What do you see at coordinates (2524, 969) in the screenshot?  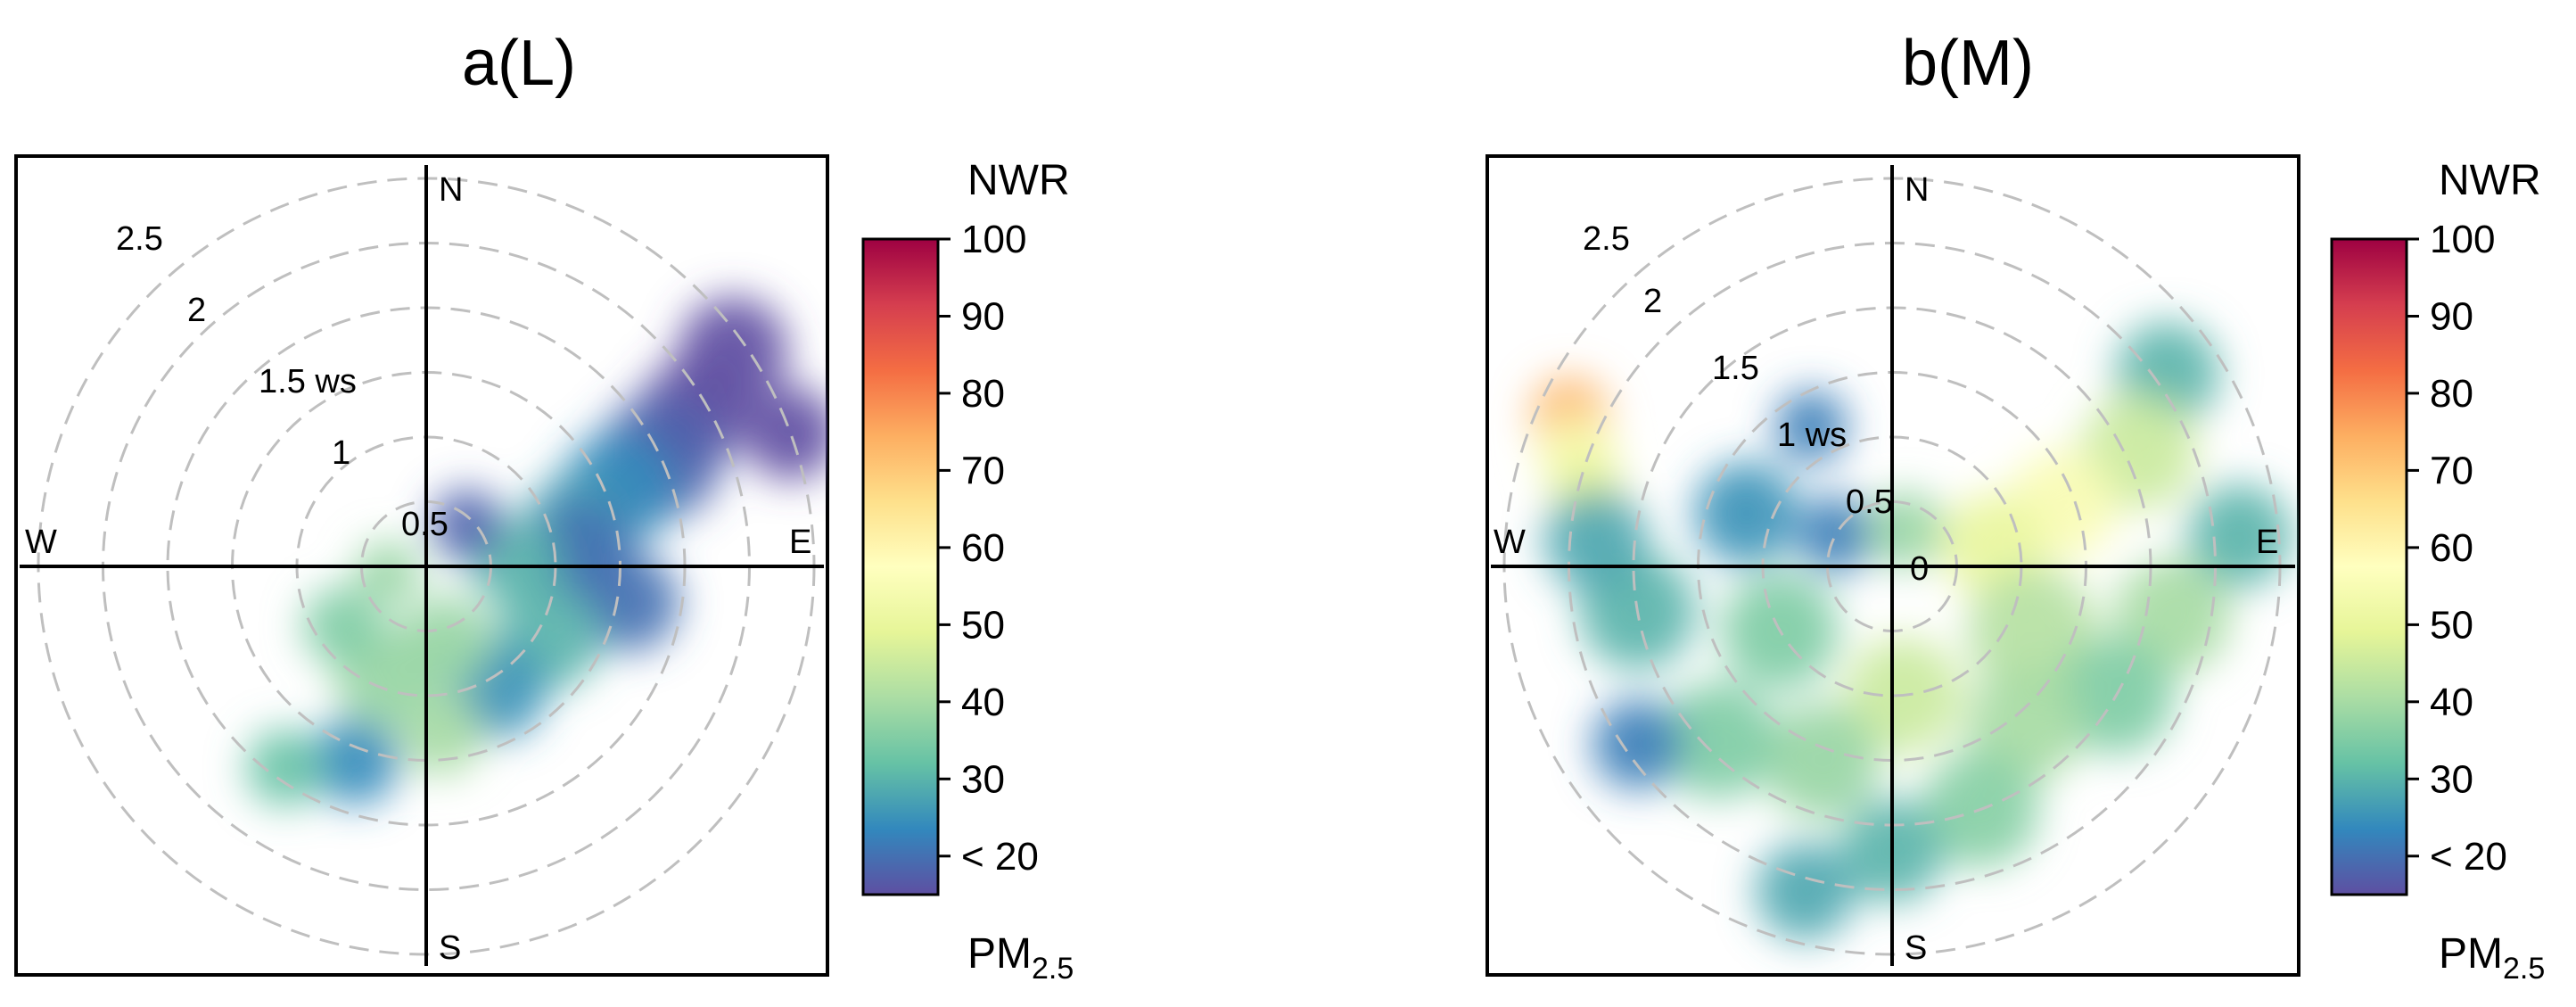 I see `panel-b-colorbar-subtitle-sub: 2.5` at bounding box center [2524, 969].